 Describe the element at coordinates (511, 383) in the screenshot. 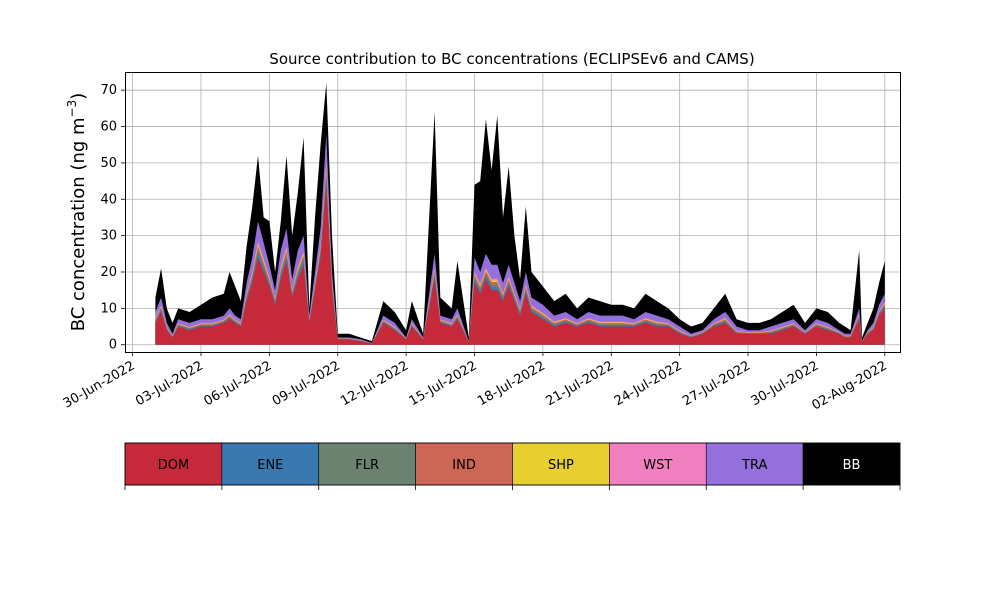

I see `x-tick-label: 18-Jul-2022` at that location.